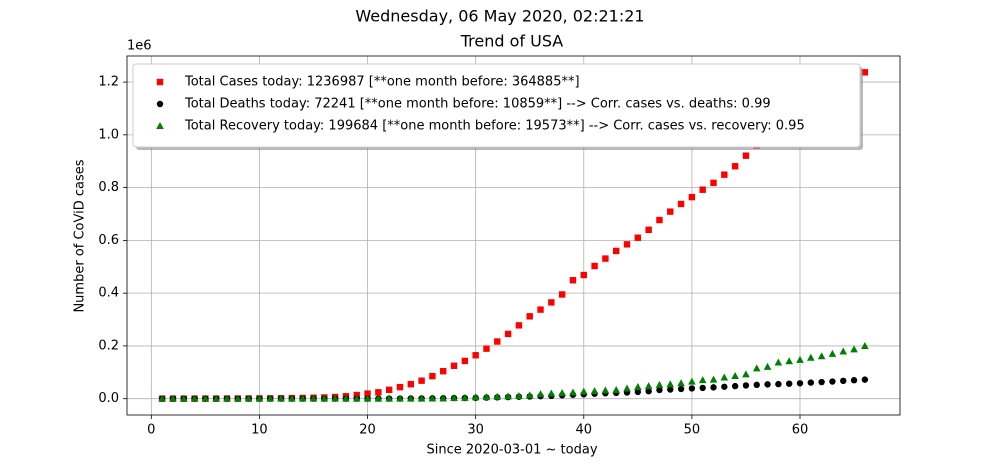 This screenshot has height=466, width=1000. Describe the element at coordinates (151, 430) in the screenshot. I see `x-tick-label: 0` at that location.